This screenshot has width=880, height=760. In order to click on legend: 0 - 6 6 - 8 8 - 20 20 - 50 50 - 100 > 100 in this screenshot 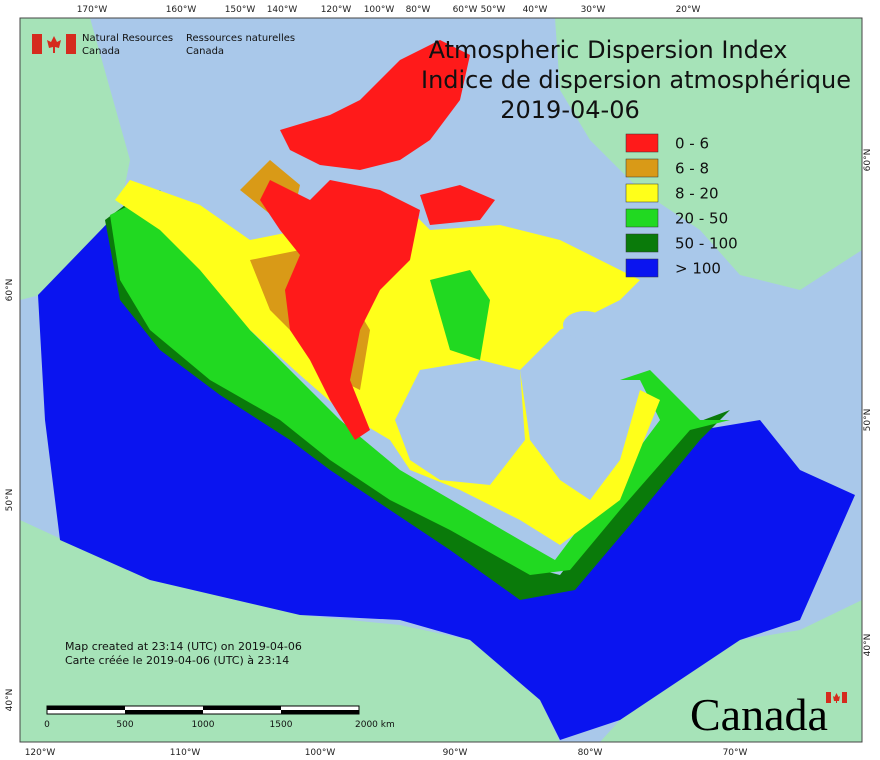, I will do `click(681, 205)`.